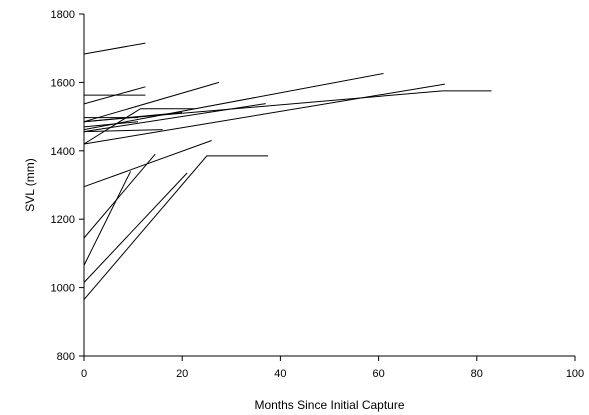 The height and width of the screenshot is (415, 589). What do you see at coordinates (63, 289) in the screenshot?
I see `y-tick-label: 1000` at bounding box center [63, 289].